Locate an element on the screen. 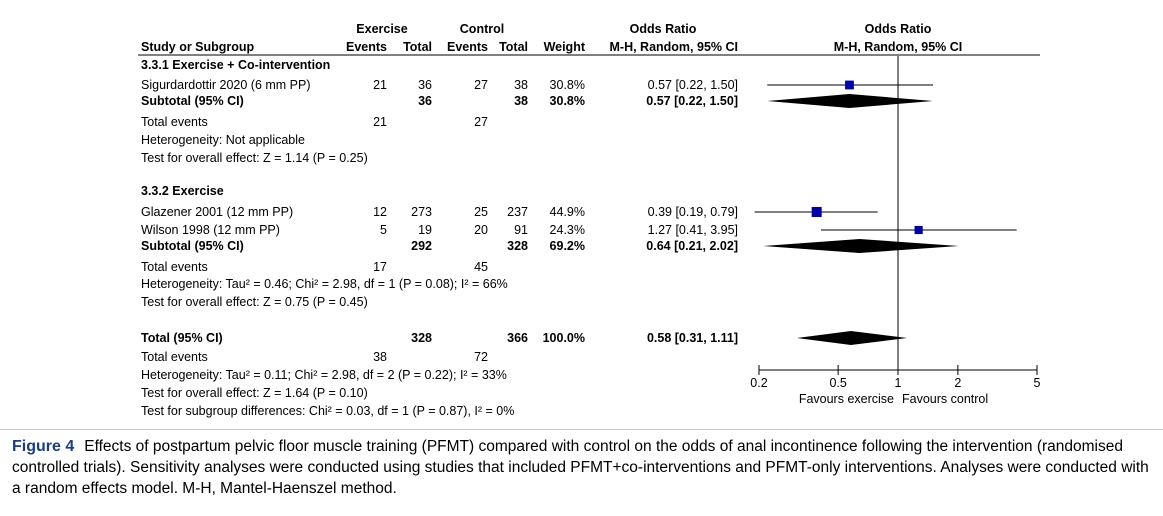 This screenshot has width=1163, height=516. study-weight: 24.3% is located at coordinates (567, 230).